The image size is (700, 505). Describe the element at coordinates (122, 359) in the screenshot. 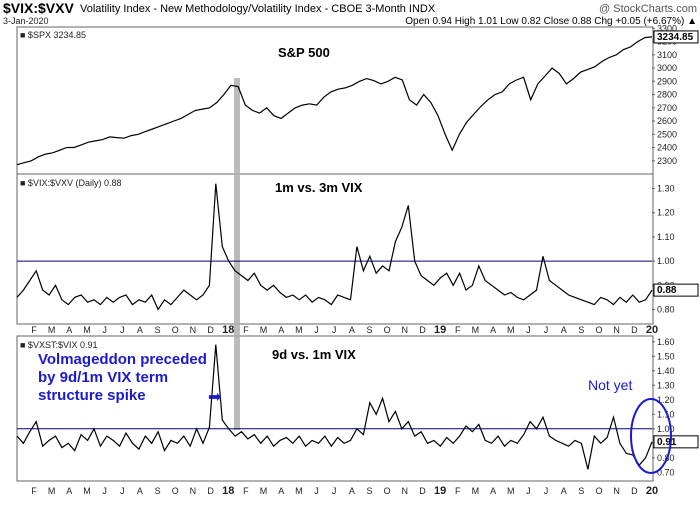

I see `annotation-volmageddon-line-1: Volmageddon preceded` at that location.